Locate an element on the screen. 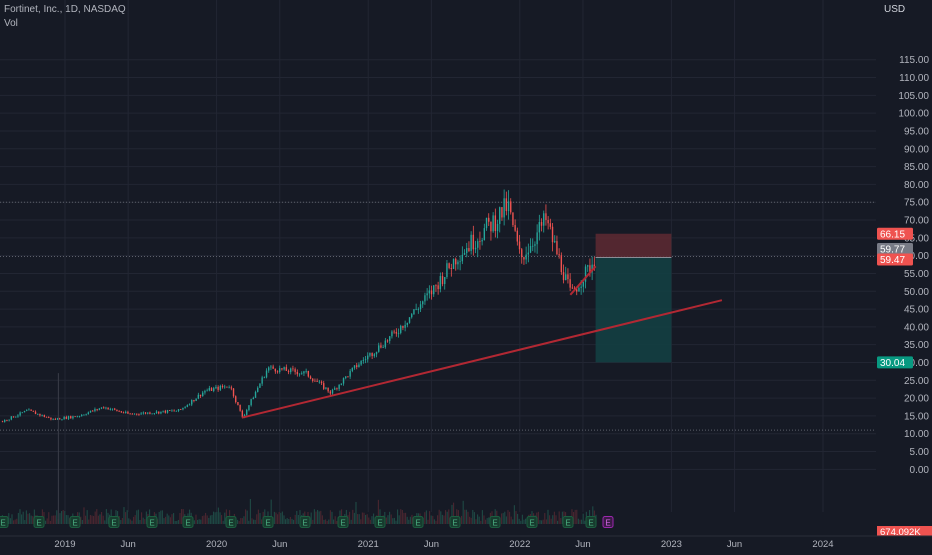 This screenshot has width=932, height=555. y-tick-label: 20.00 is located at coordinates (916, 399).